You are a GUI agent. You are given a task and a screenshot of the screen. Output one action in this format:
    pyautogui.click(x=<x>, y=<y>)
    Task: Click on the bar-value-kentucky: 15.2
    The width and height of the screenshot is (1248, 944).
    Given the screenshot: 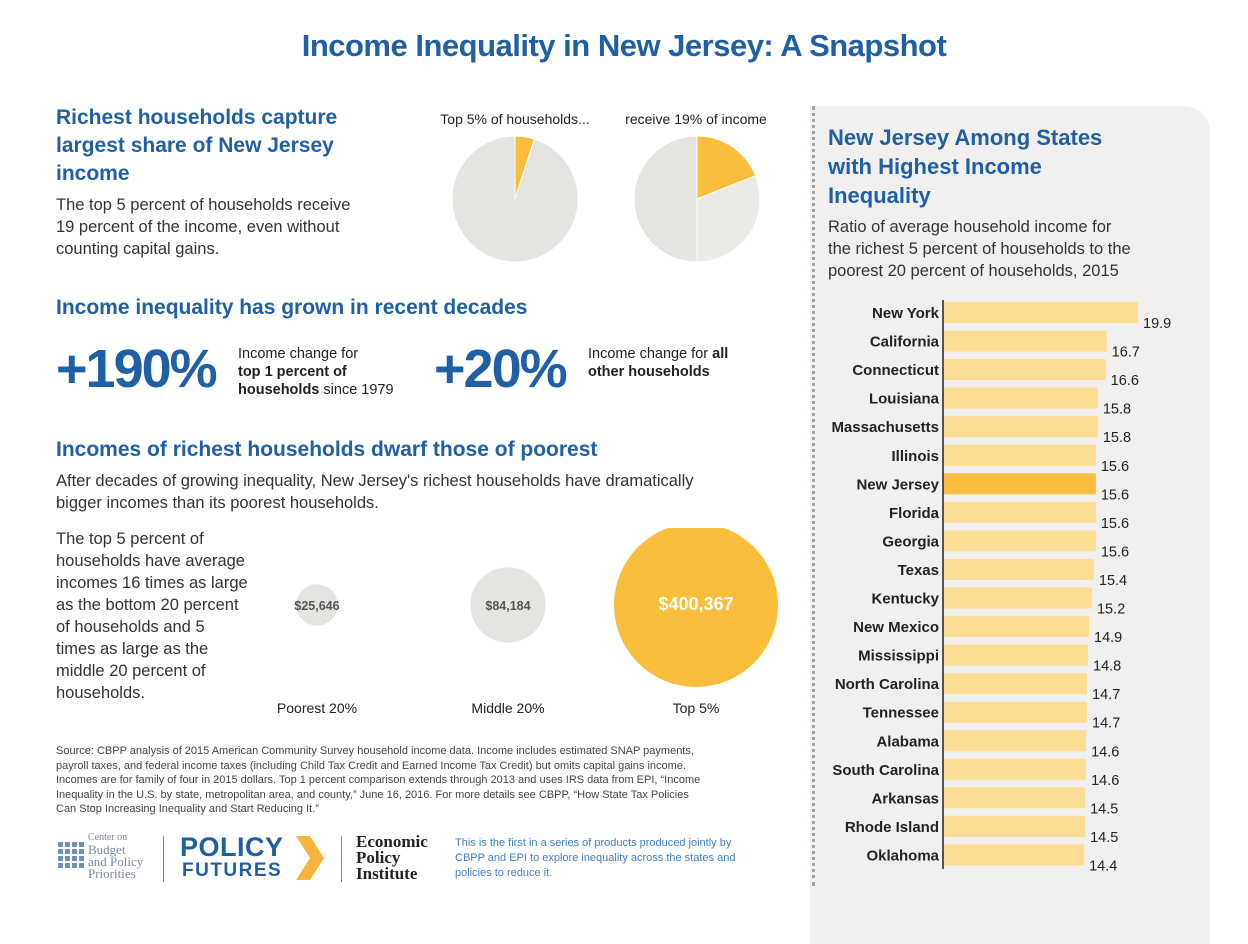 What is the action you would take?
    pyautogui.click(x=1111, y=610)
    